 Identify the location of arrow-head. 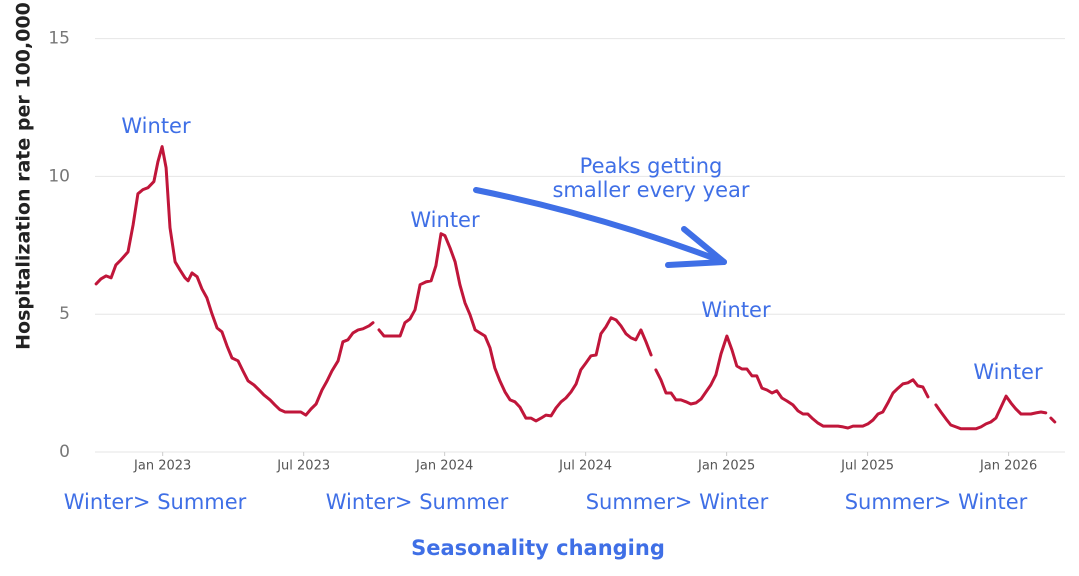
(696, 247).